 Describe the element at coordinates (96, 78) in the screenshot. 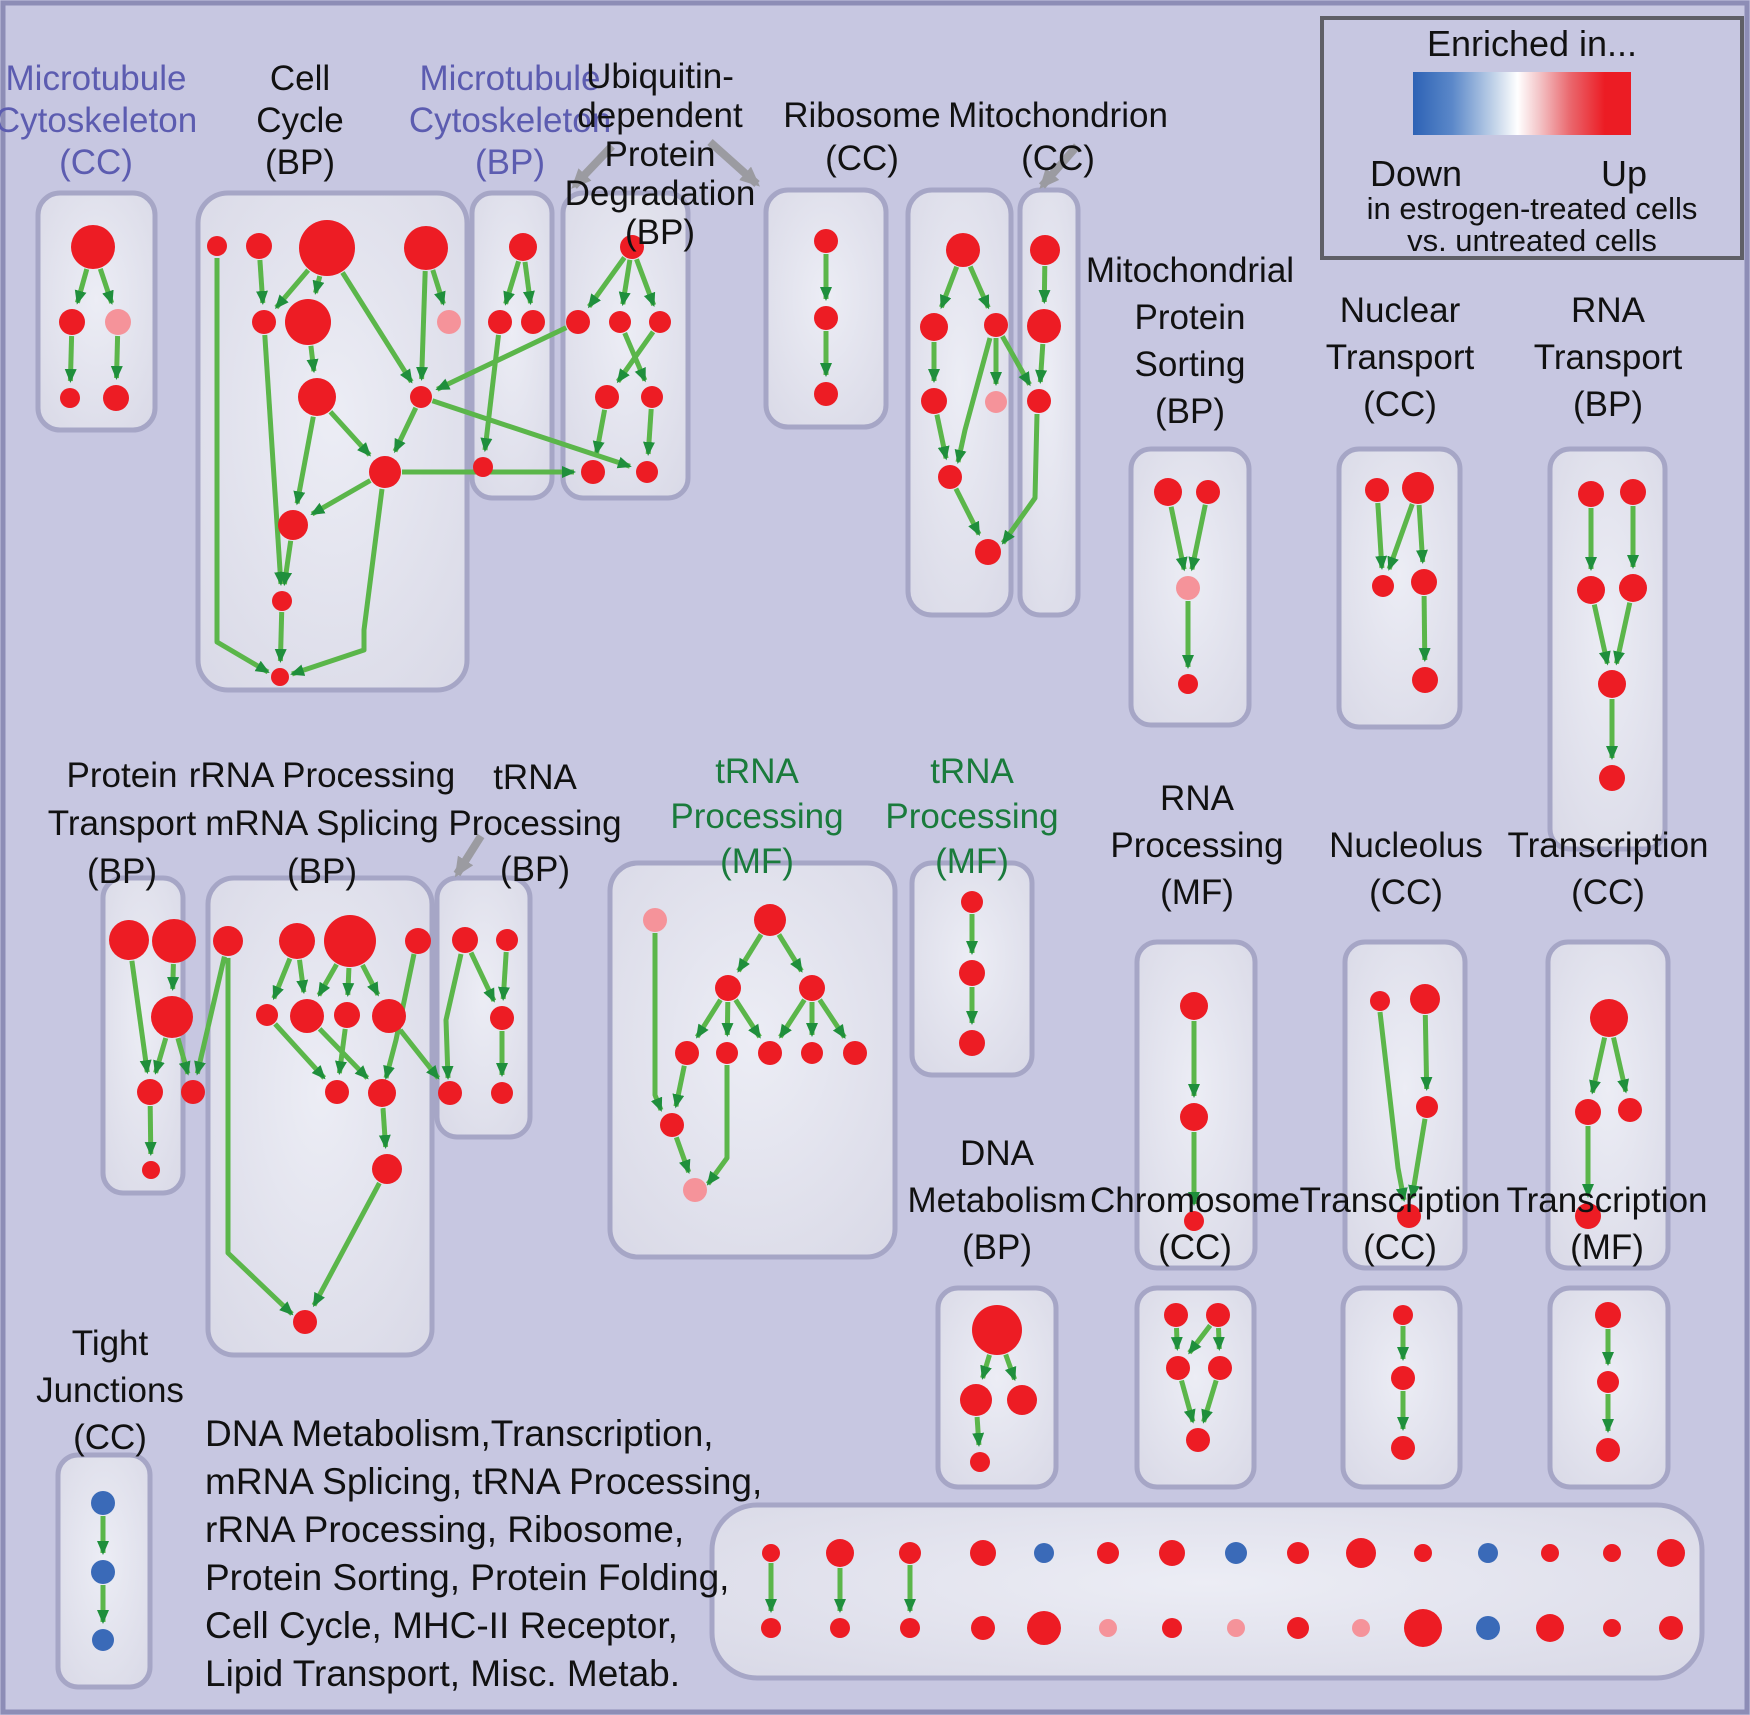

I see `group-label-mtcc-line1: Microtubule` at that location.